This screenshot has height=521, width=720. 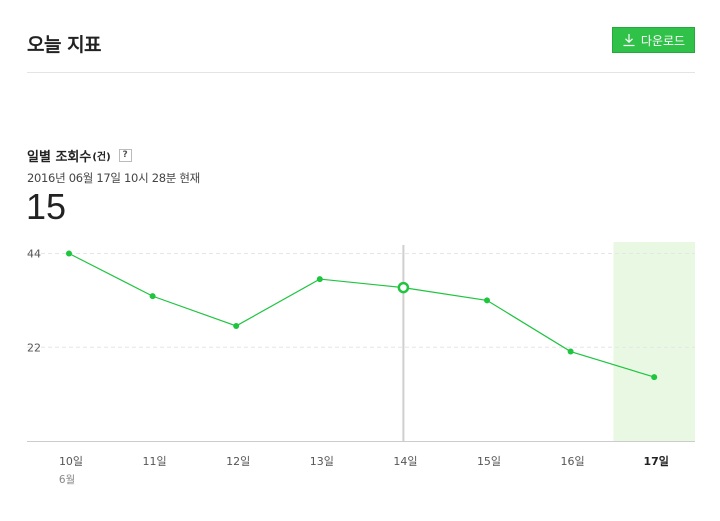 I want to click on x-tick-label: 16일, so click(x=573, y=461).